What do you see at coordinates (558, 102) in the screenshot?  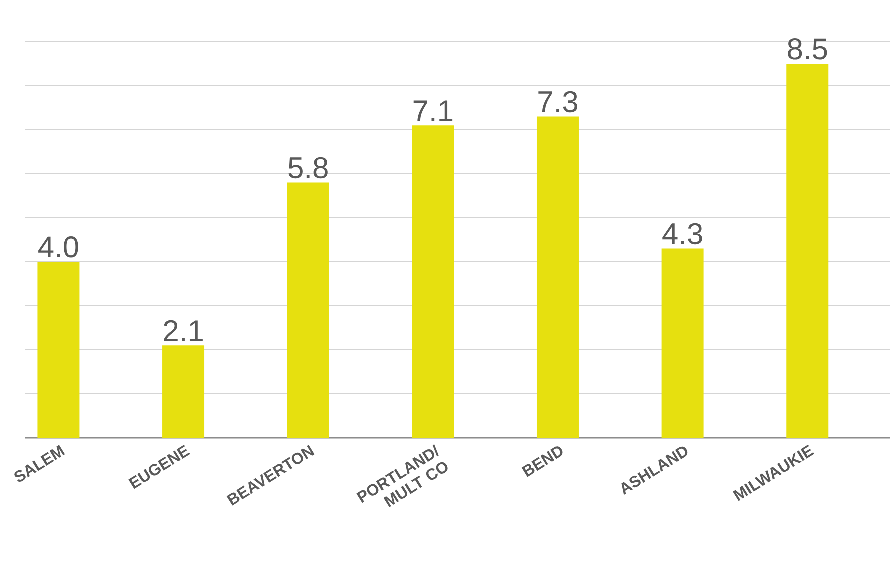 I see `data-label: 7.3` at bounding box center [558, 102].